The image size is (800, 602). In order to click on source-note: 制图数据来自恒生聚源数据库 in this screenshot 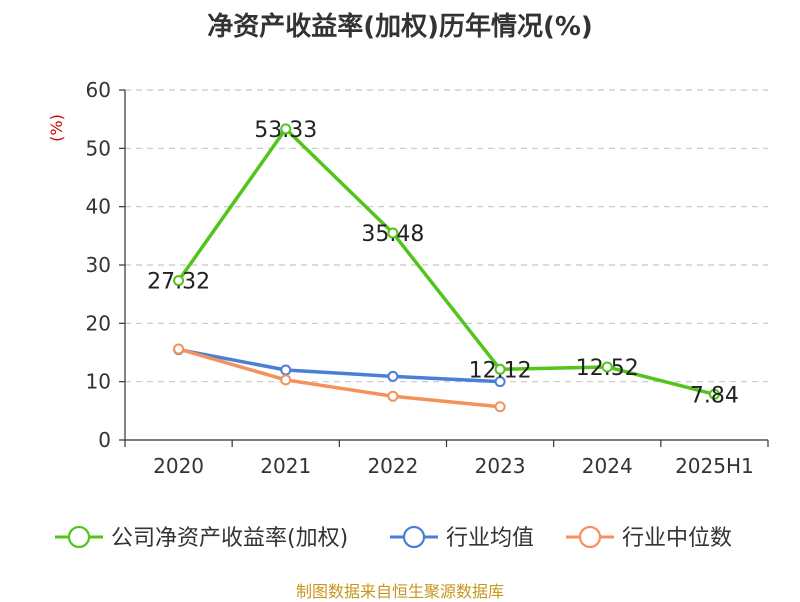, I will do `click(399, 591)`.